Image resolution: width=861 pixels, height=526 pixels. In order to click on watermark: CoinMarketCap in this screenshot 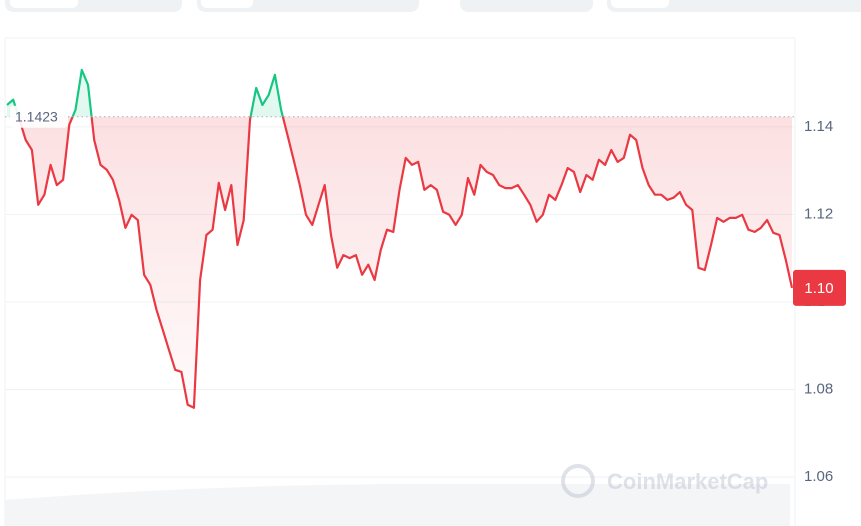, I will do `click(664, 481)`.